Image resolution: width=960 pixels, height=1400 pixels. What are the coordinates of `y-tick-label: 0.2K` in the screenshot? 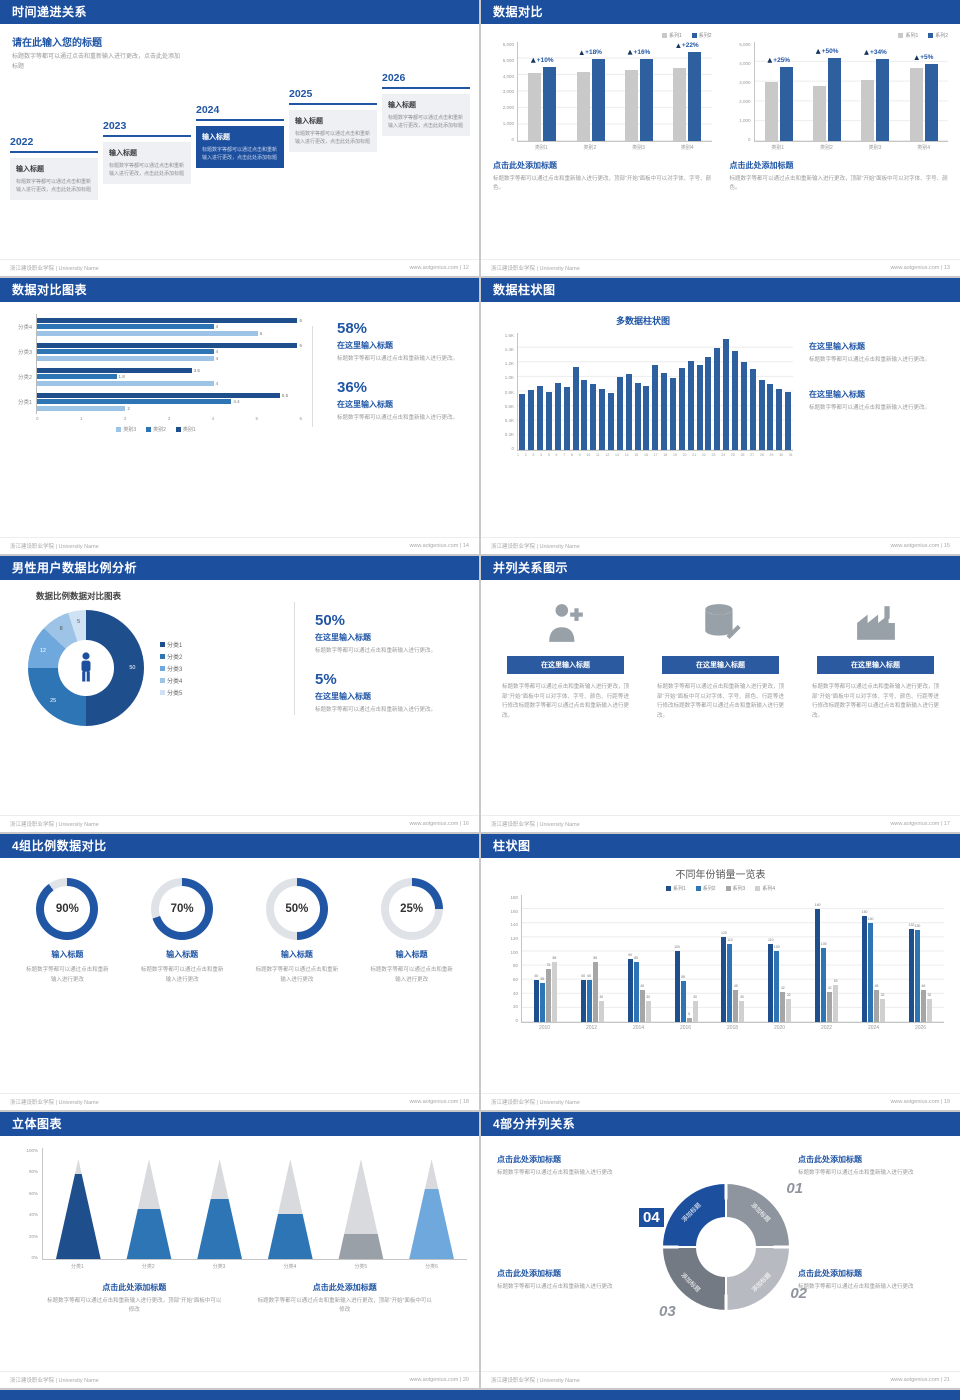 It's located at (509, 434).